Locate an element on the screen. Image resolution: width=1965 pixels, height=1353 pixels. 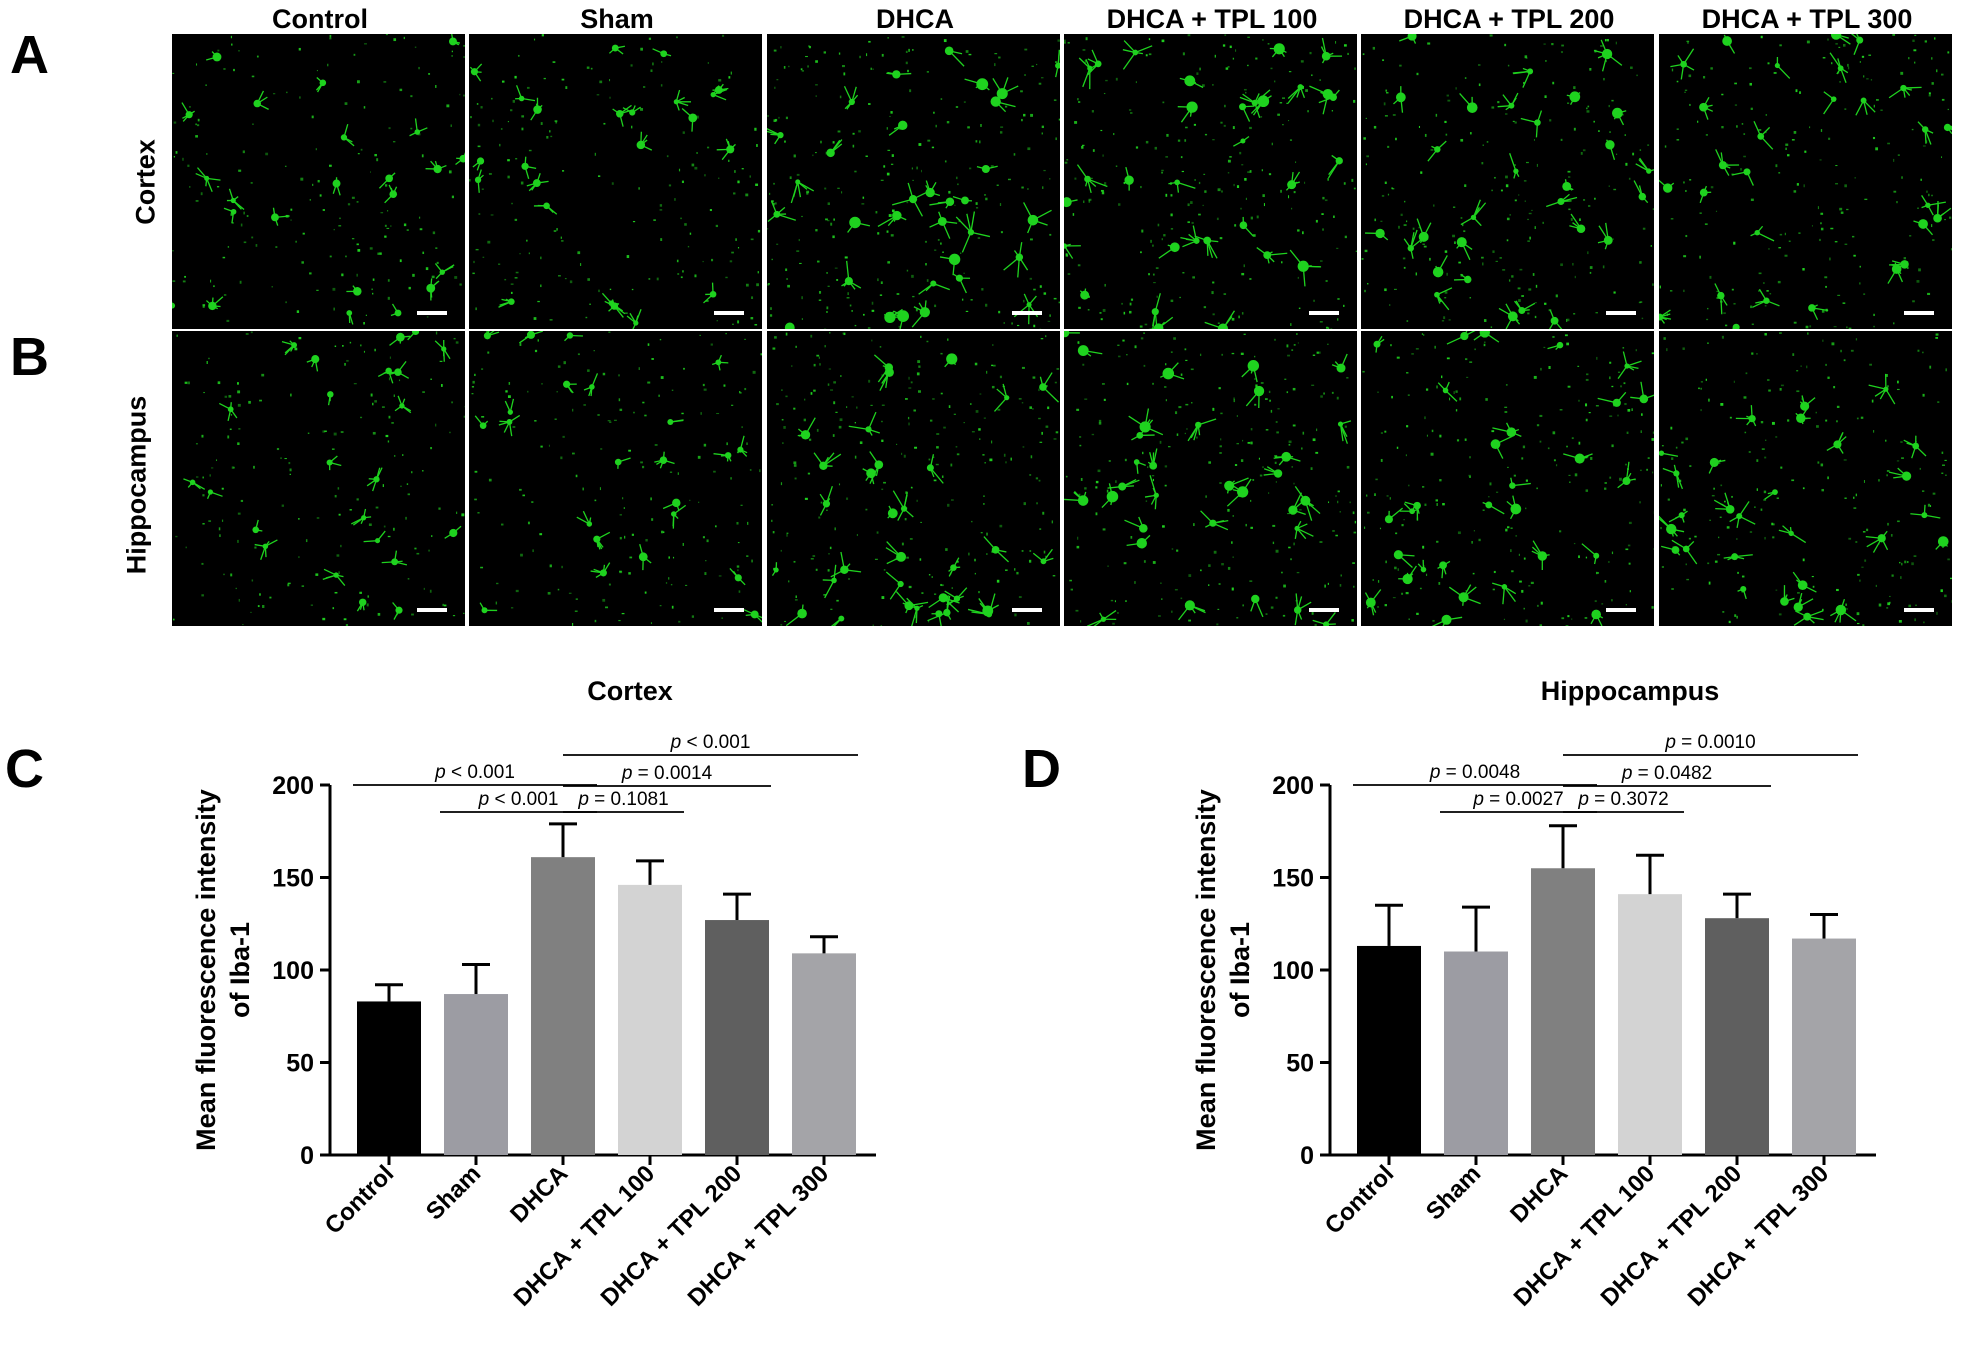
p-value-label: p = 0.0014 is located at coordinates (667, 773).